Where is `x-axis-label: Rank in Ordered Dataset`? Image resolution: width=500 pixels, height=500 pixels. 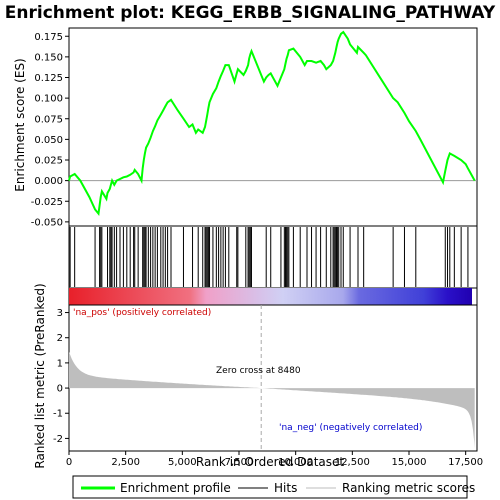
x-axis-label: Rank in Ordered Dataset is located at coordinates (270, 462).